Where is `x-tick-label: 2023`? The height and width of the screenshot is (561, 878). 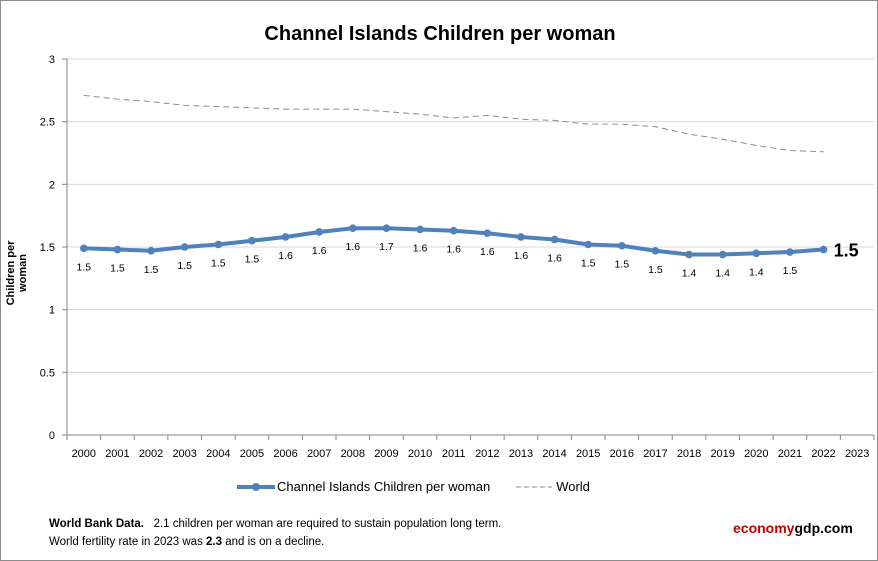
x-tick-label: 2023 is located at coordinates (857, 454).